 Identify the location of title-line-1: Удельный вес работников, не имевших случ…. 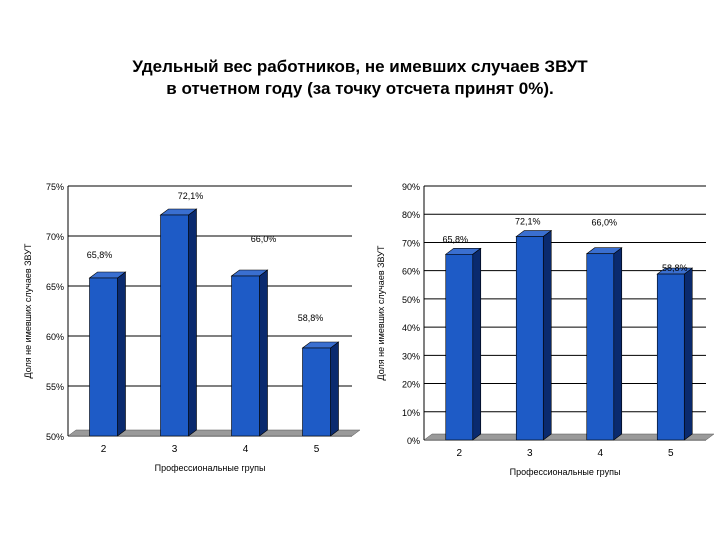
(360, 66).